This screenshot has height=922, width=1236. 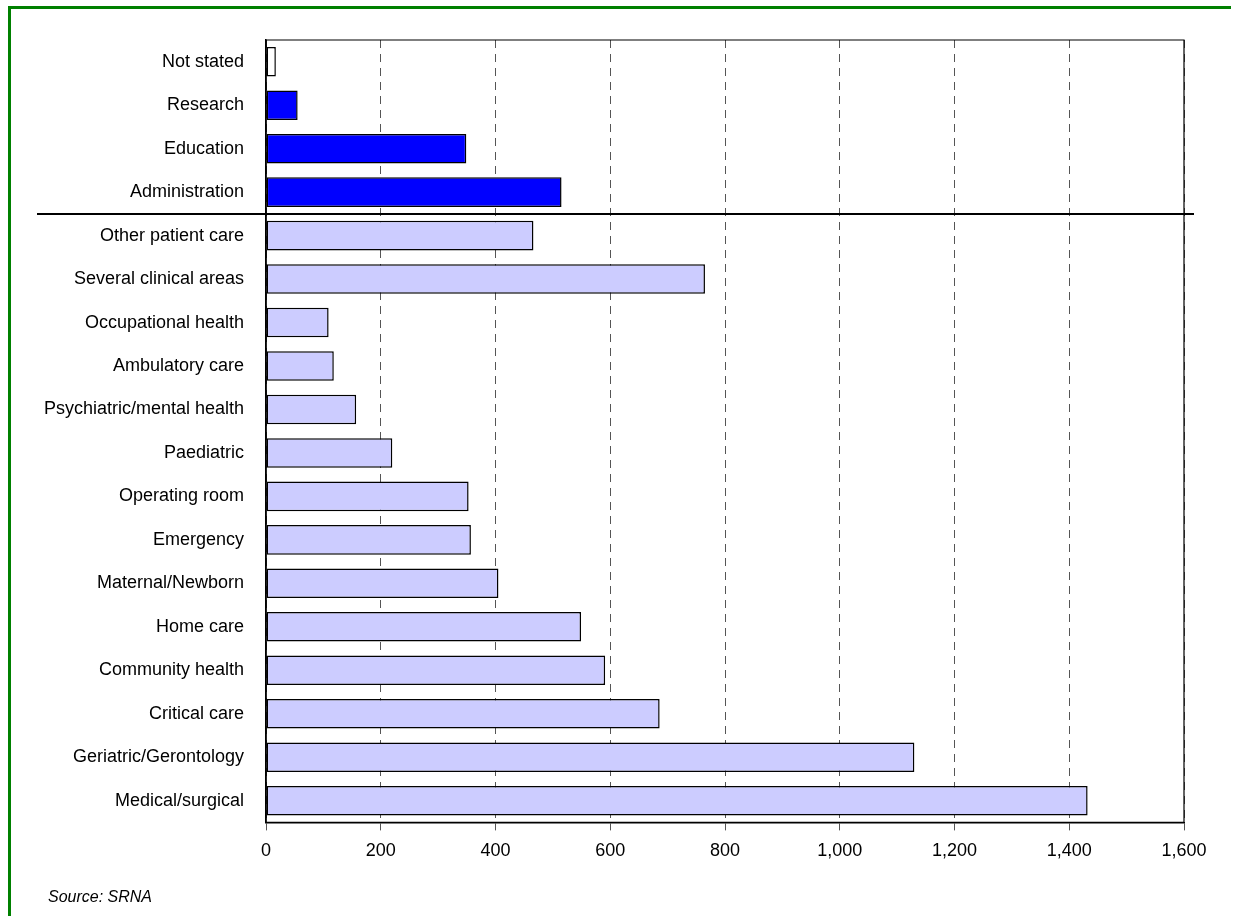 What do you see at coordinates (159, 278) in the screenshot?
I see `y-tick-label: Several clinical areas` at bounding box center [159, 278].